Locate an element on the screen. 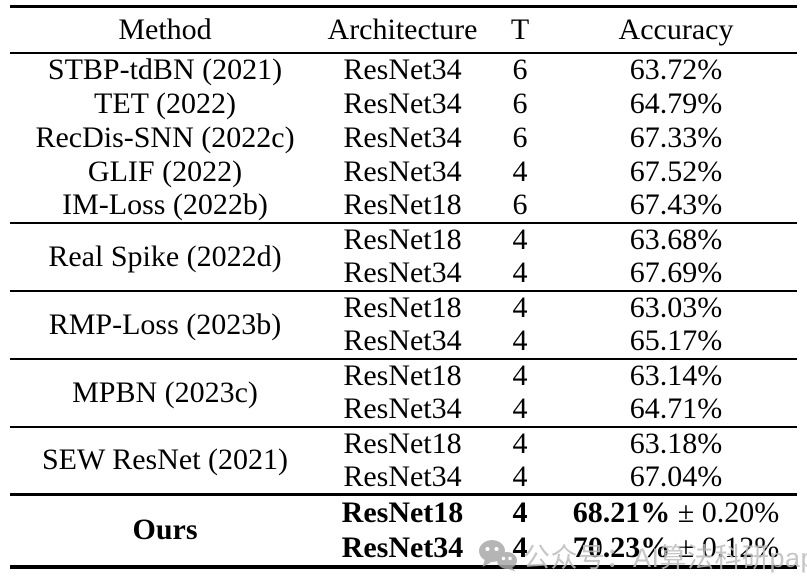 The image size is (807, 588). accuracy-cell: 64.79% is located at coordinates (676, 103).